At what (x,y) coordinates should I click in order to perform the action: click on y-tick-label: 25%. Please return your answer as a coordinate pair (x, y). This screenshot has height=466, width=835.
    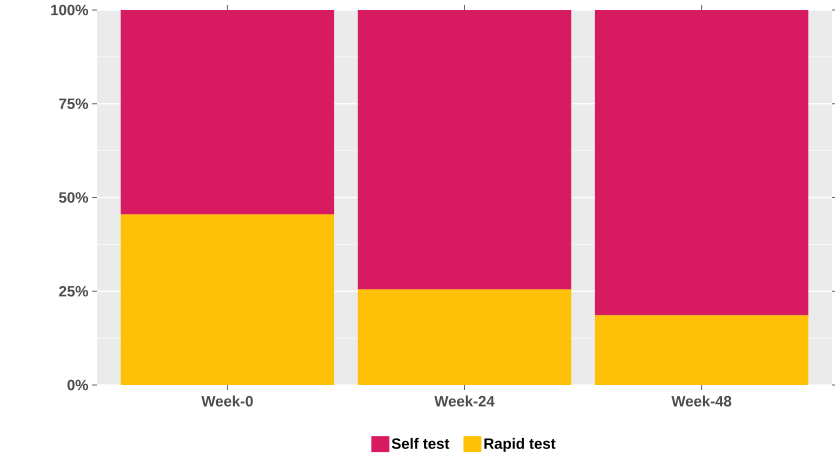
    Looking at the image, I should click on (73, 291).